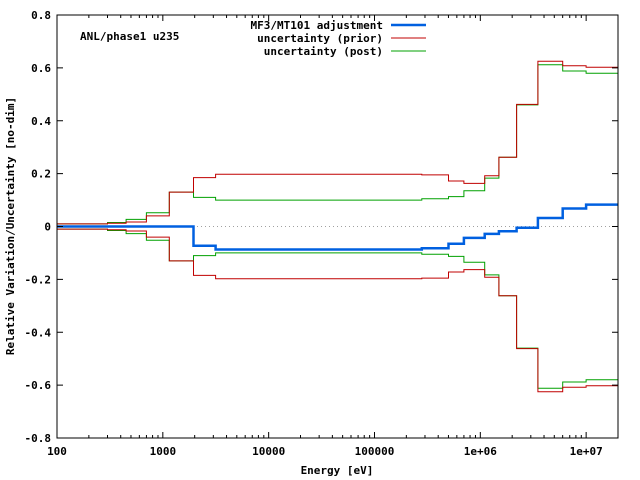  Describe the element at coordinates (38, 438) in the screenshot. I see `y-tick-label: -0.8` at that location.